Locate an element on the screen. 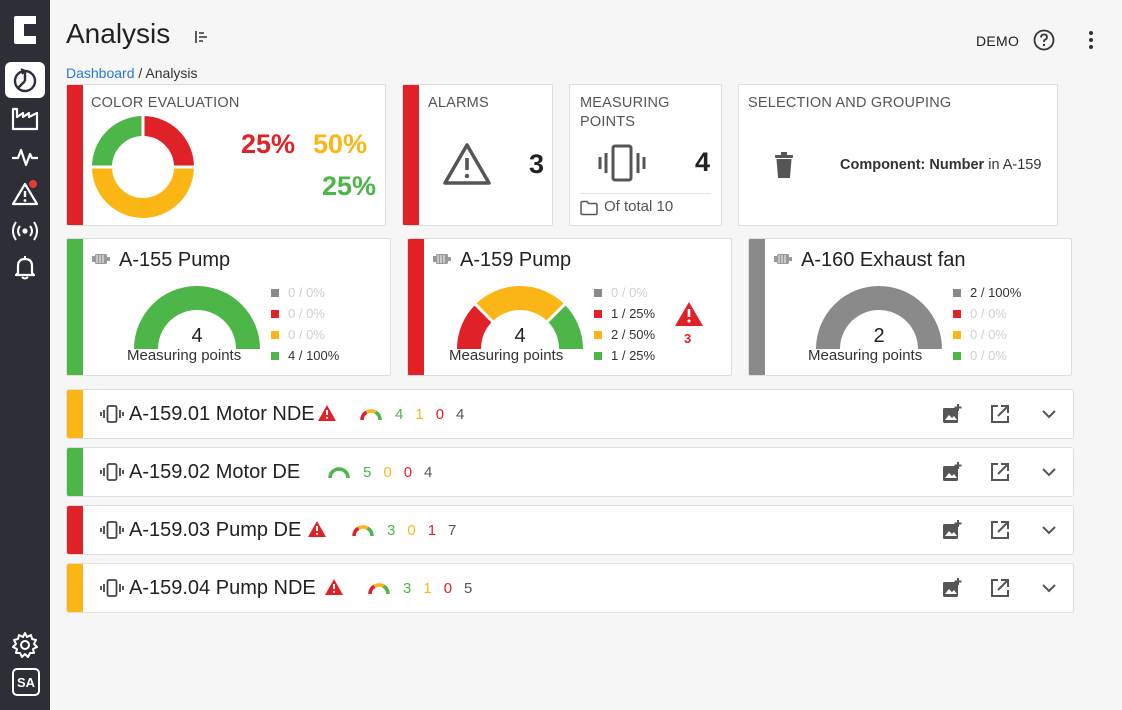 This screenshot has height=710, width=1122. donut-segment is located at coordinates (168, 142).